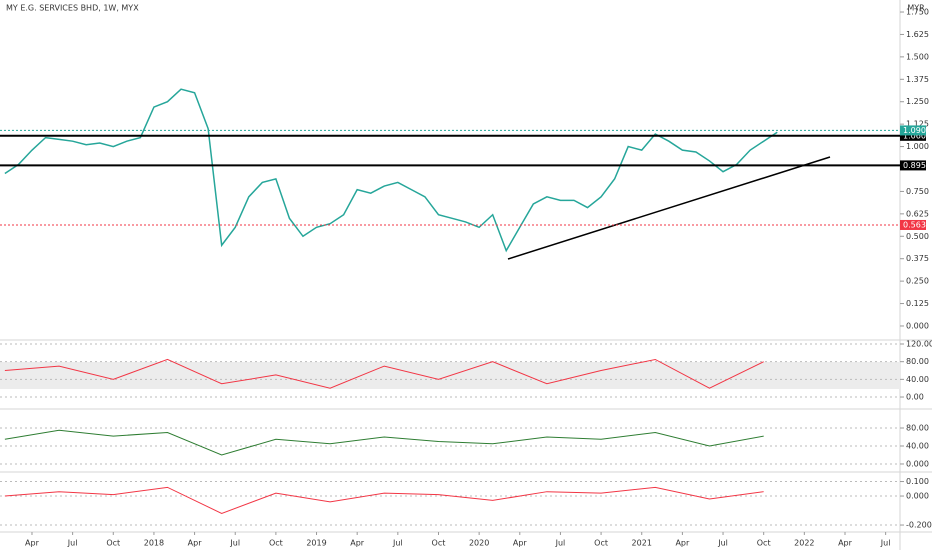  Describe the element at coordinates (917, 124) in the screenshot. I see `y-tick-label: 1.125` at that location.